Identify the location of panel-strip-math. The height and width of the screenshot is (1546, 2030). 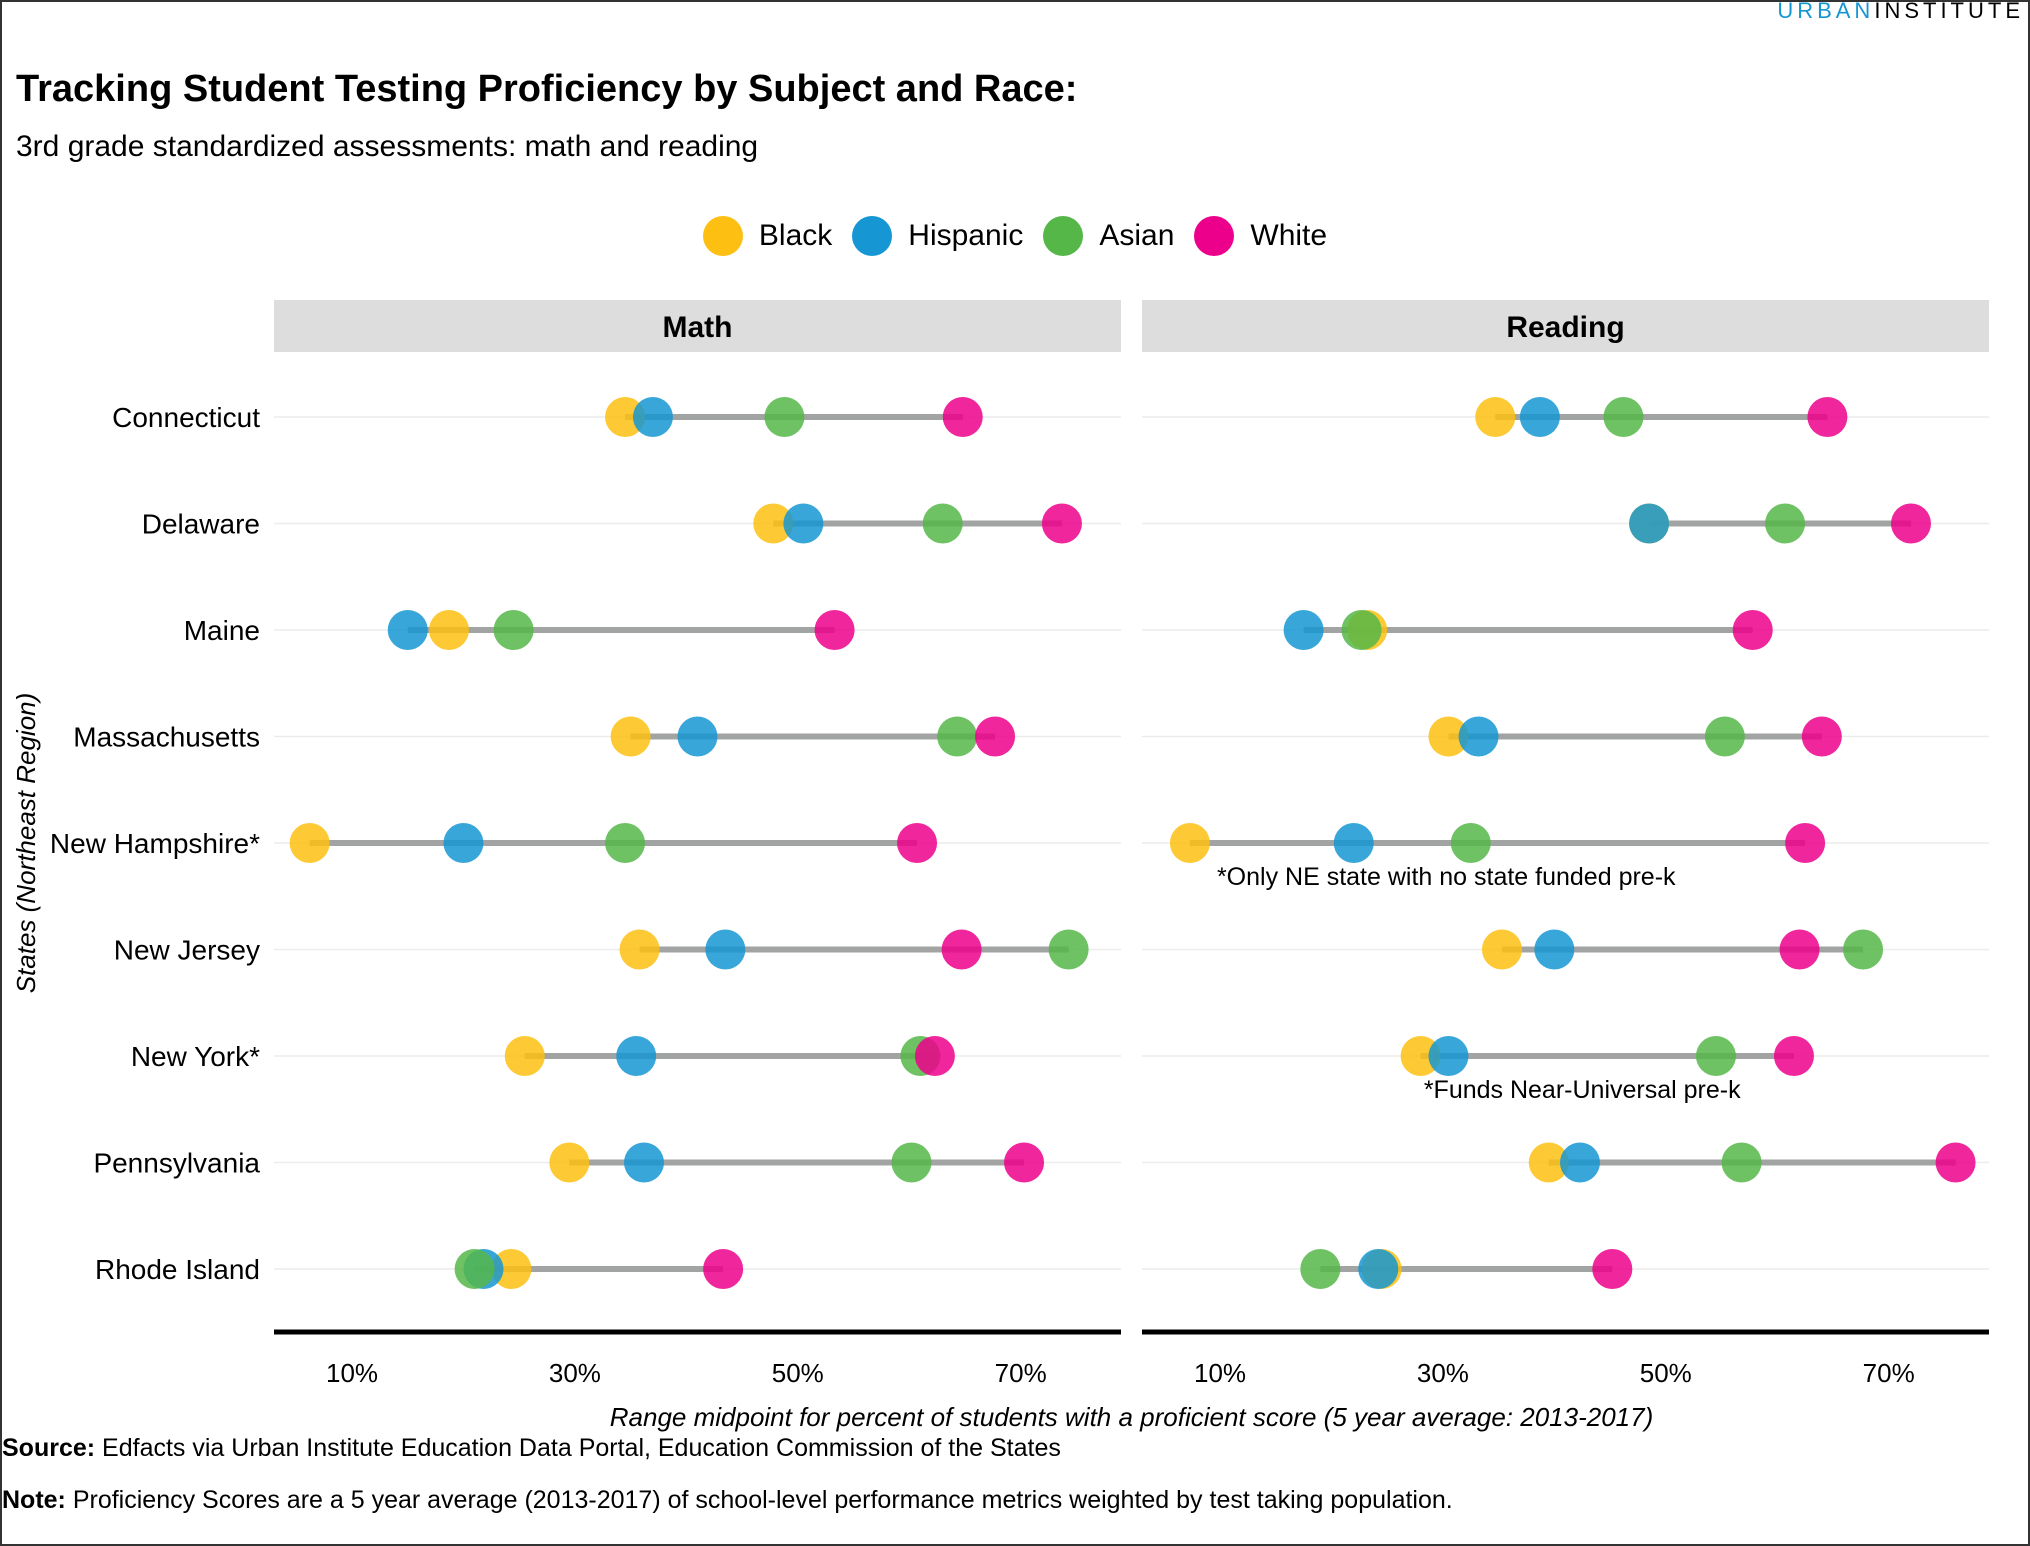
(697, 326).